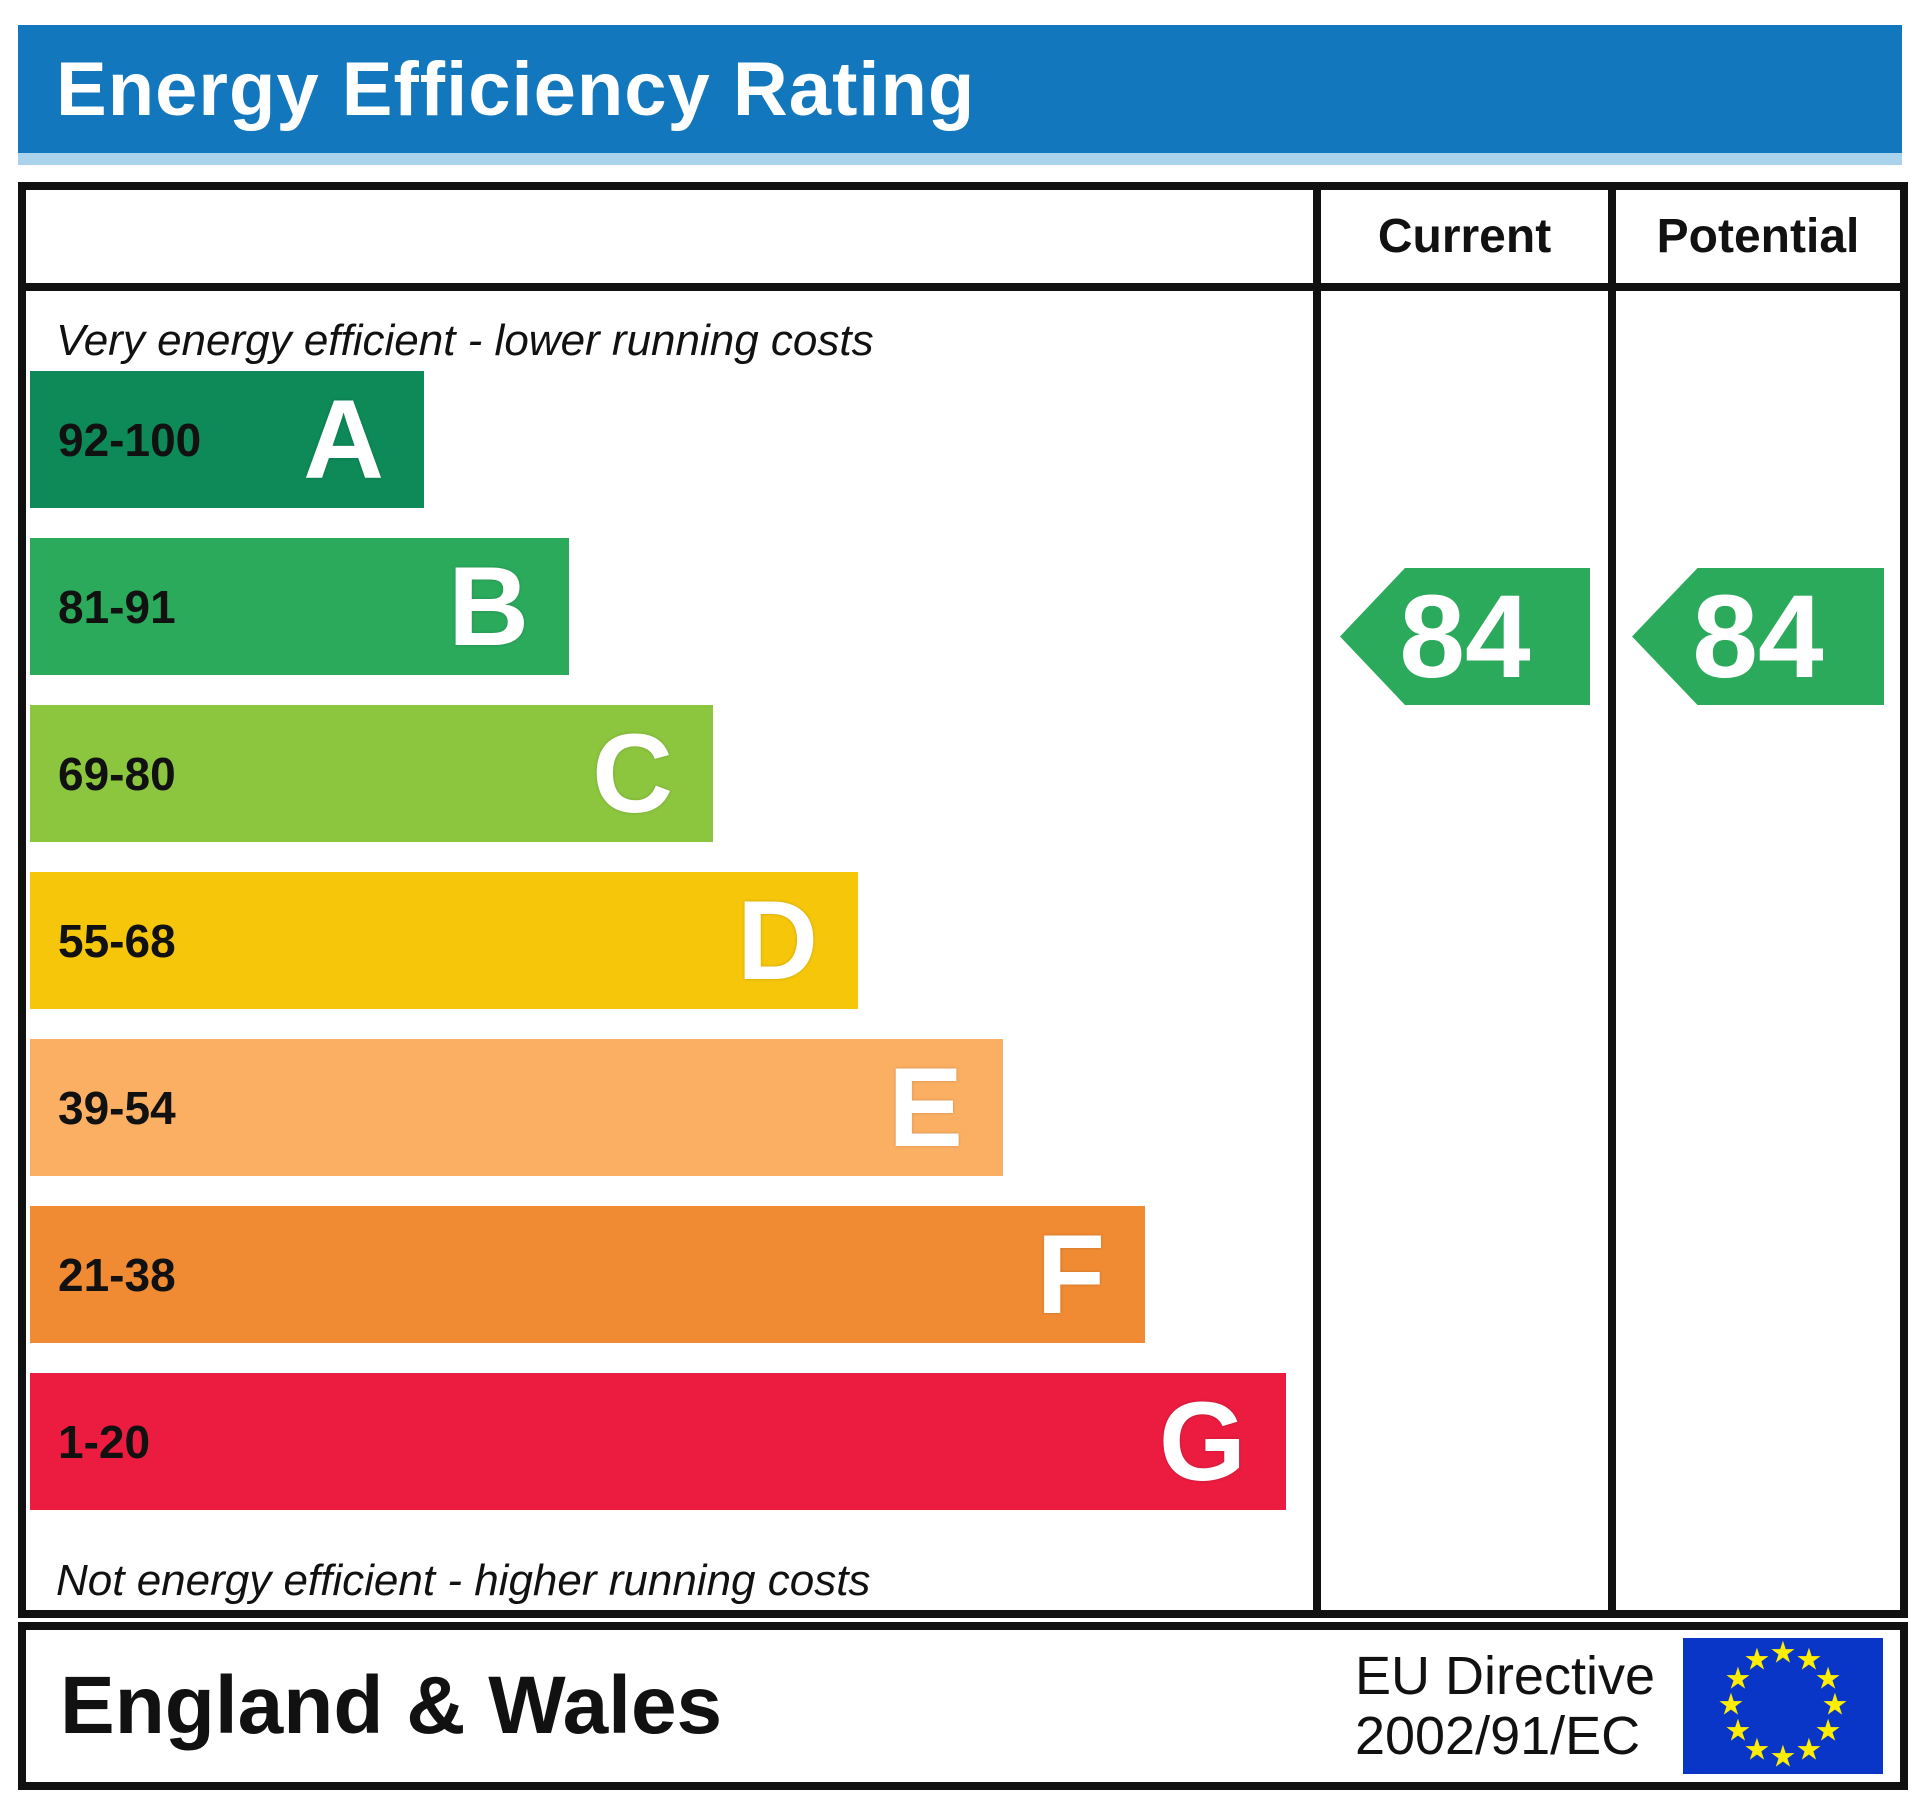 The image size is (1920, 1805). What do you see at coordinates (1497, 1736) in the screenshot?
I see `eu-directive-line2: 2002/91/EC` at bounding box center [1497, 1736].